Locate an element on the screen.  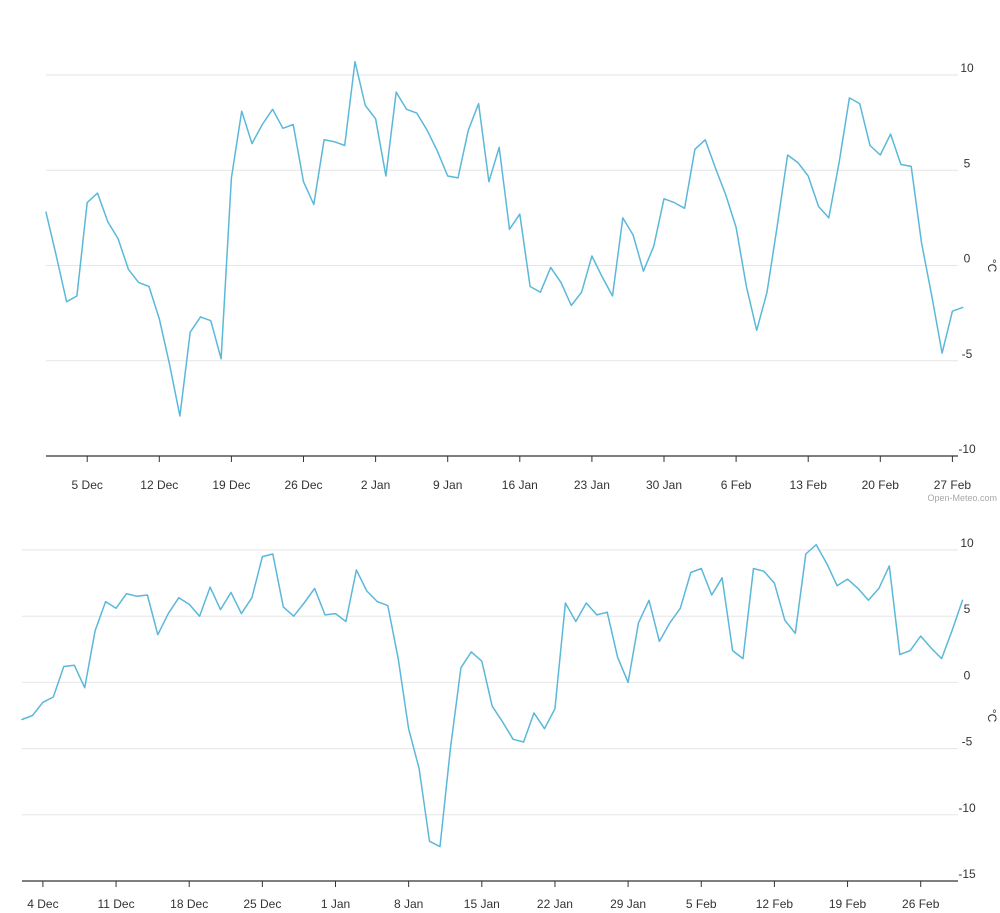
chart-1-xtick-label-10: 13 Feb is located at coordinates (809, 485).